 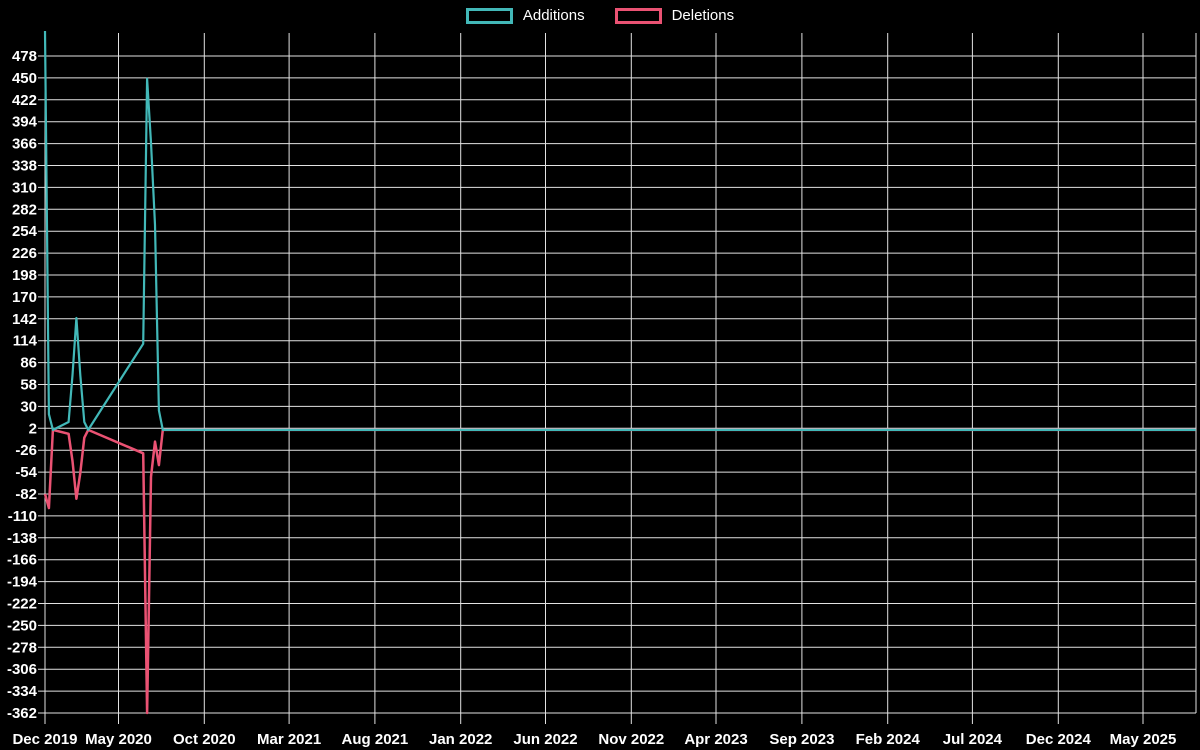 I want to click on legend-label-deletions: Deletions, so click(x=703, y=15).